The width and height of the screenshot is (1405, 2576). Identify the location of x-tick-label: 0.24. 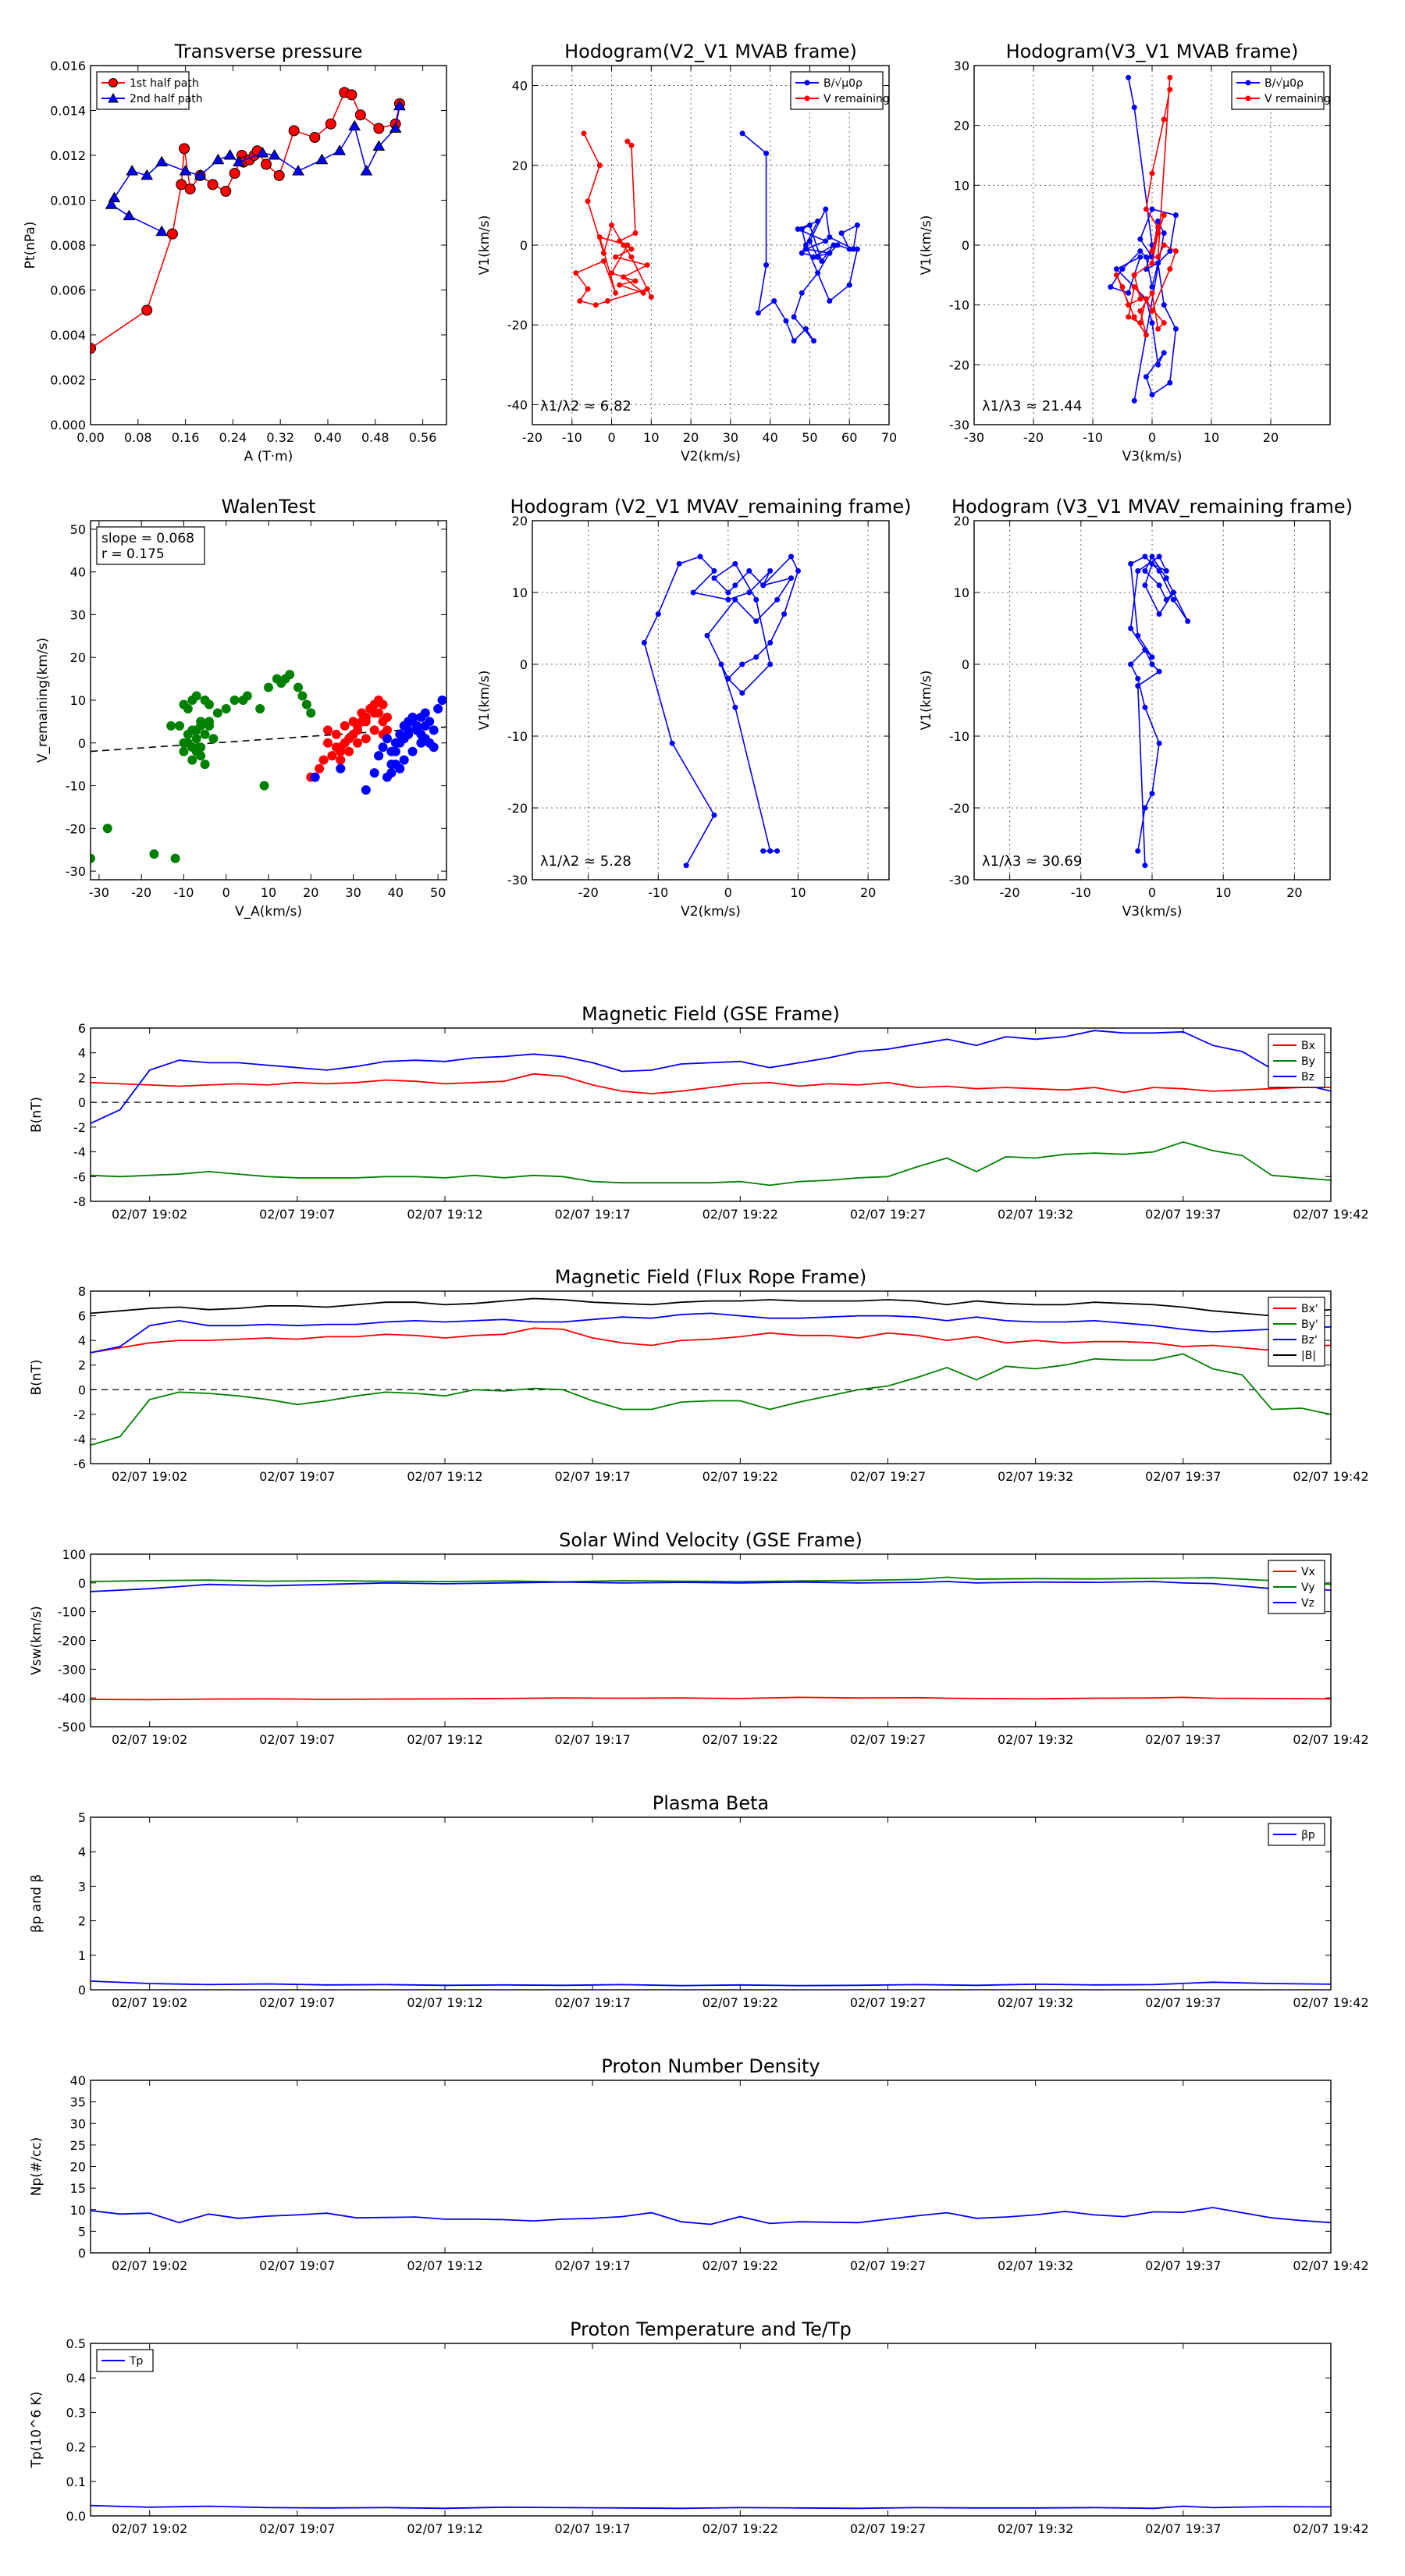
(233, 437).